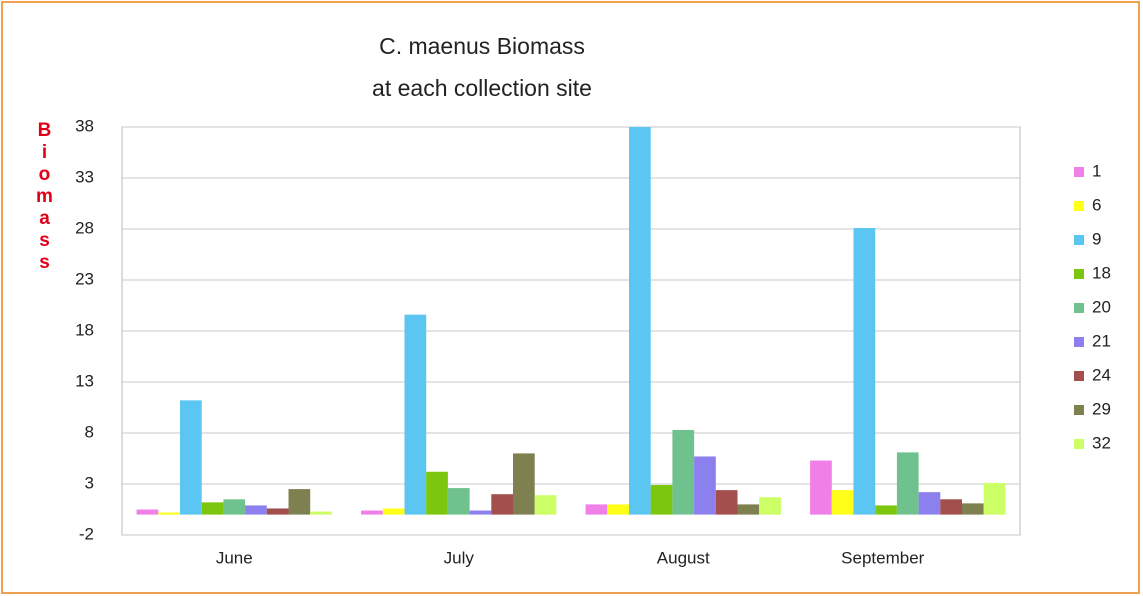  What do you see at coordinates (882, 557) in the screenshot?
I see `x-tick-label: September` at bounding box center [882, 557].